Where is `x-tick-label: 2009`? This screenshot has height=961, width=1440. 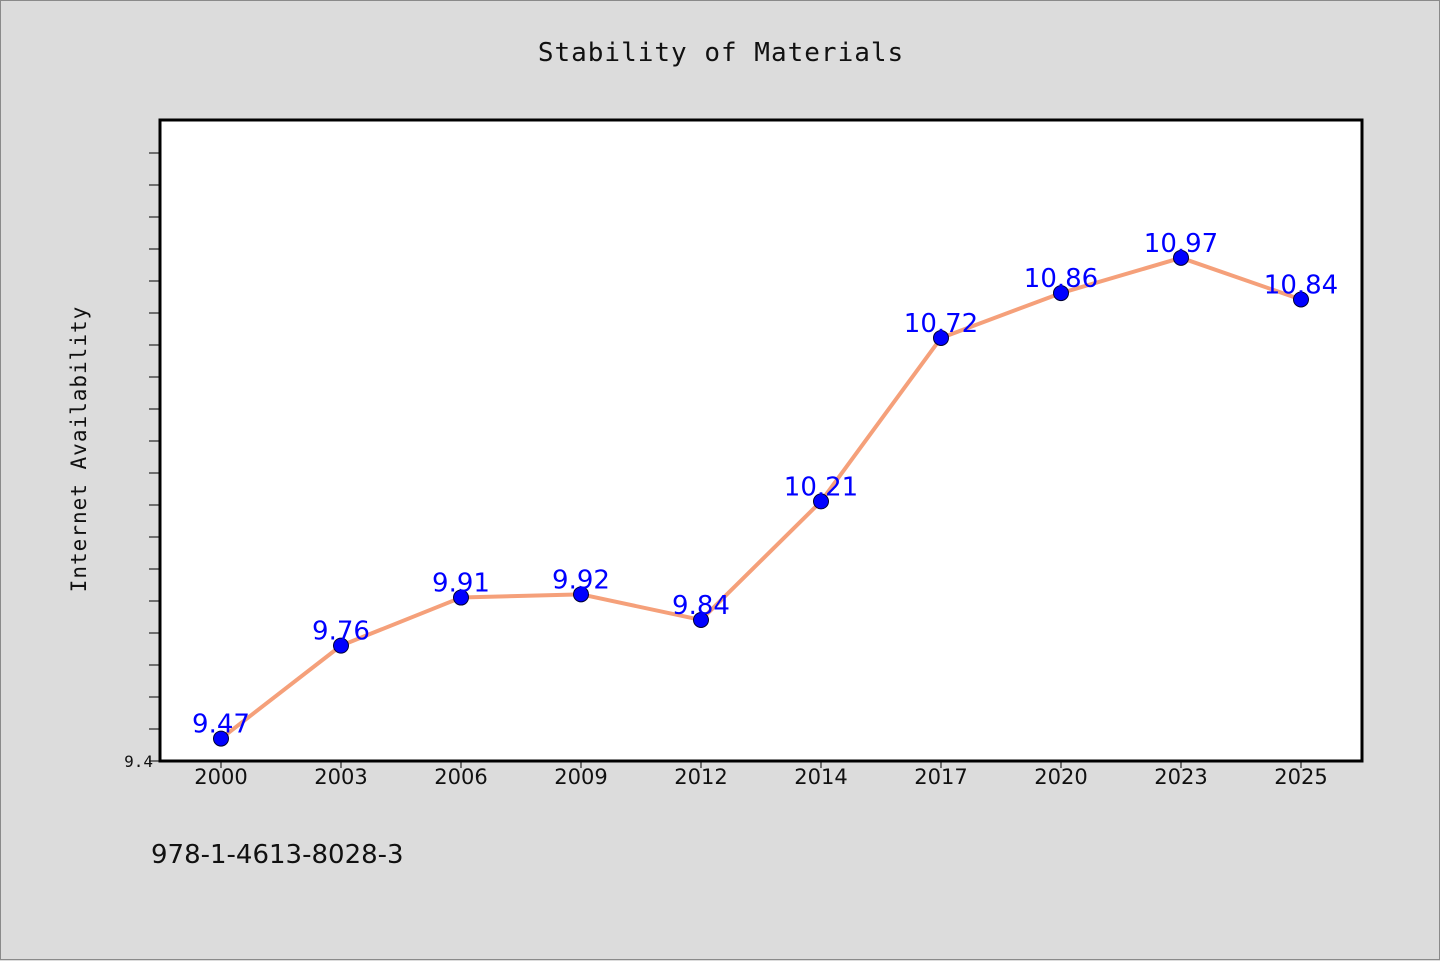 x-tick-label: 2009 is located at coordinates (580, 777).